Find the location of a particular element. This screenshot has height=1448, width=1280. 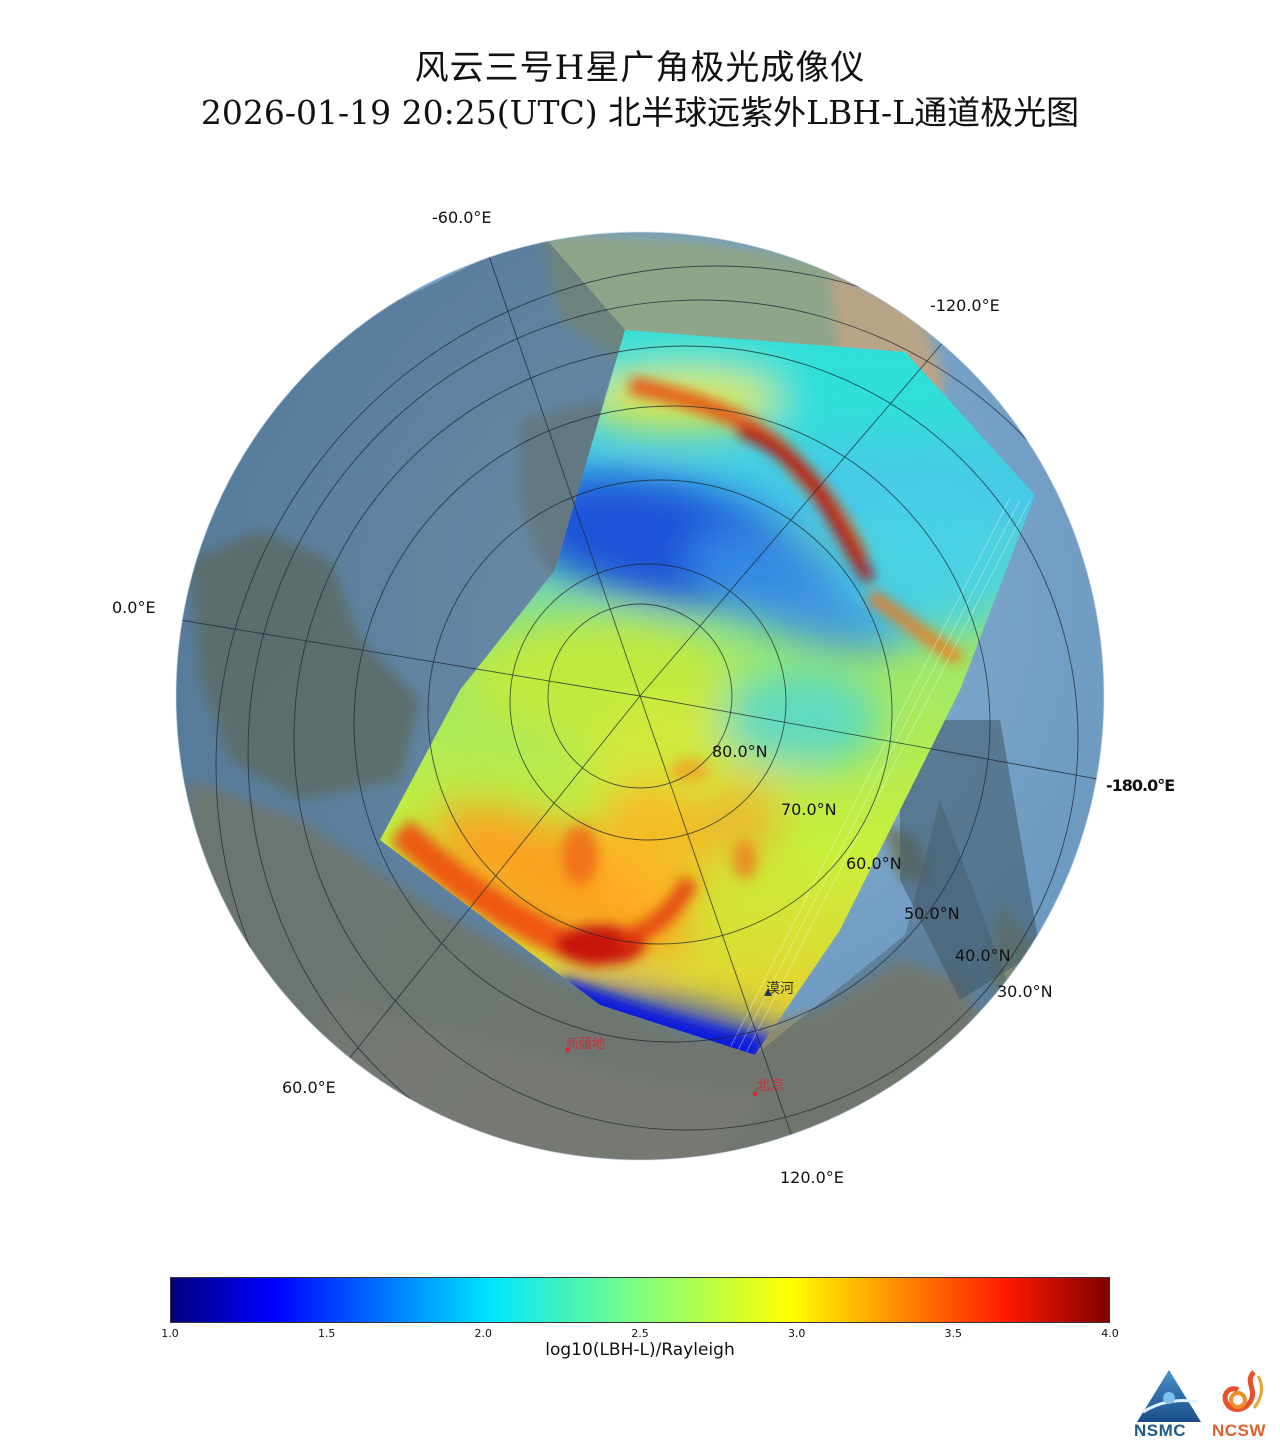

place-label-mohe: 漠河 is located at coordinates (780, 989).